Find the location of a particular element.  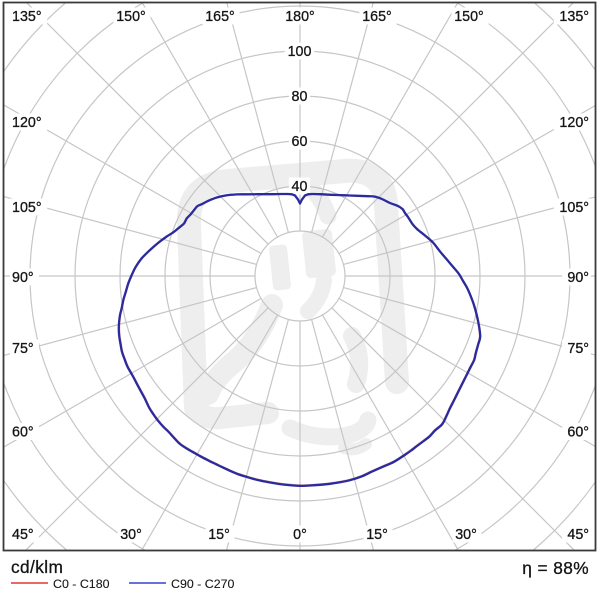

svg-text: 100 is located at coordinates (300, 52).